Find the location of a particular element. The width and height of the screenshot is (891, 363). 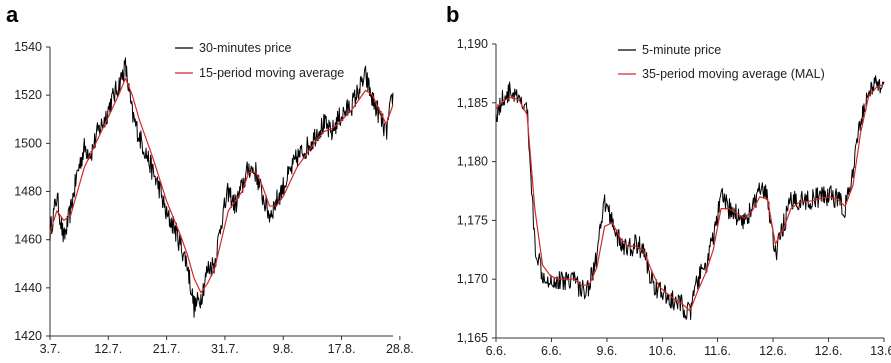

legend-label: 15-period moving average is located at coordinates (271, 73).